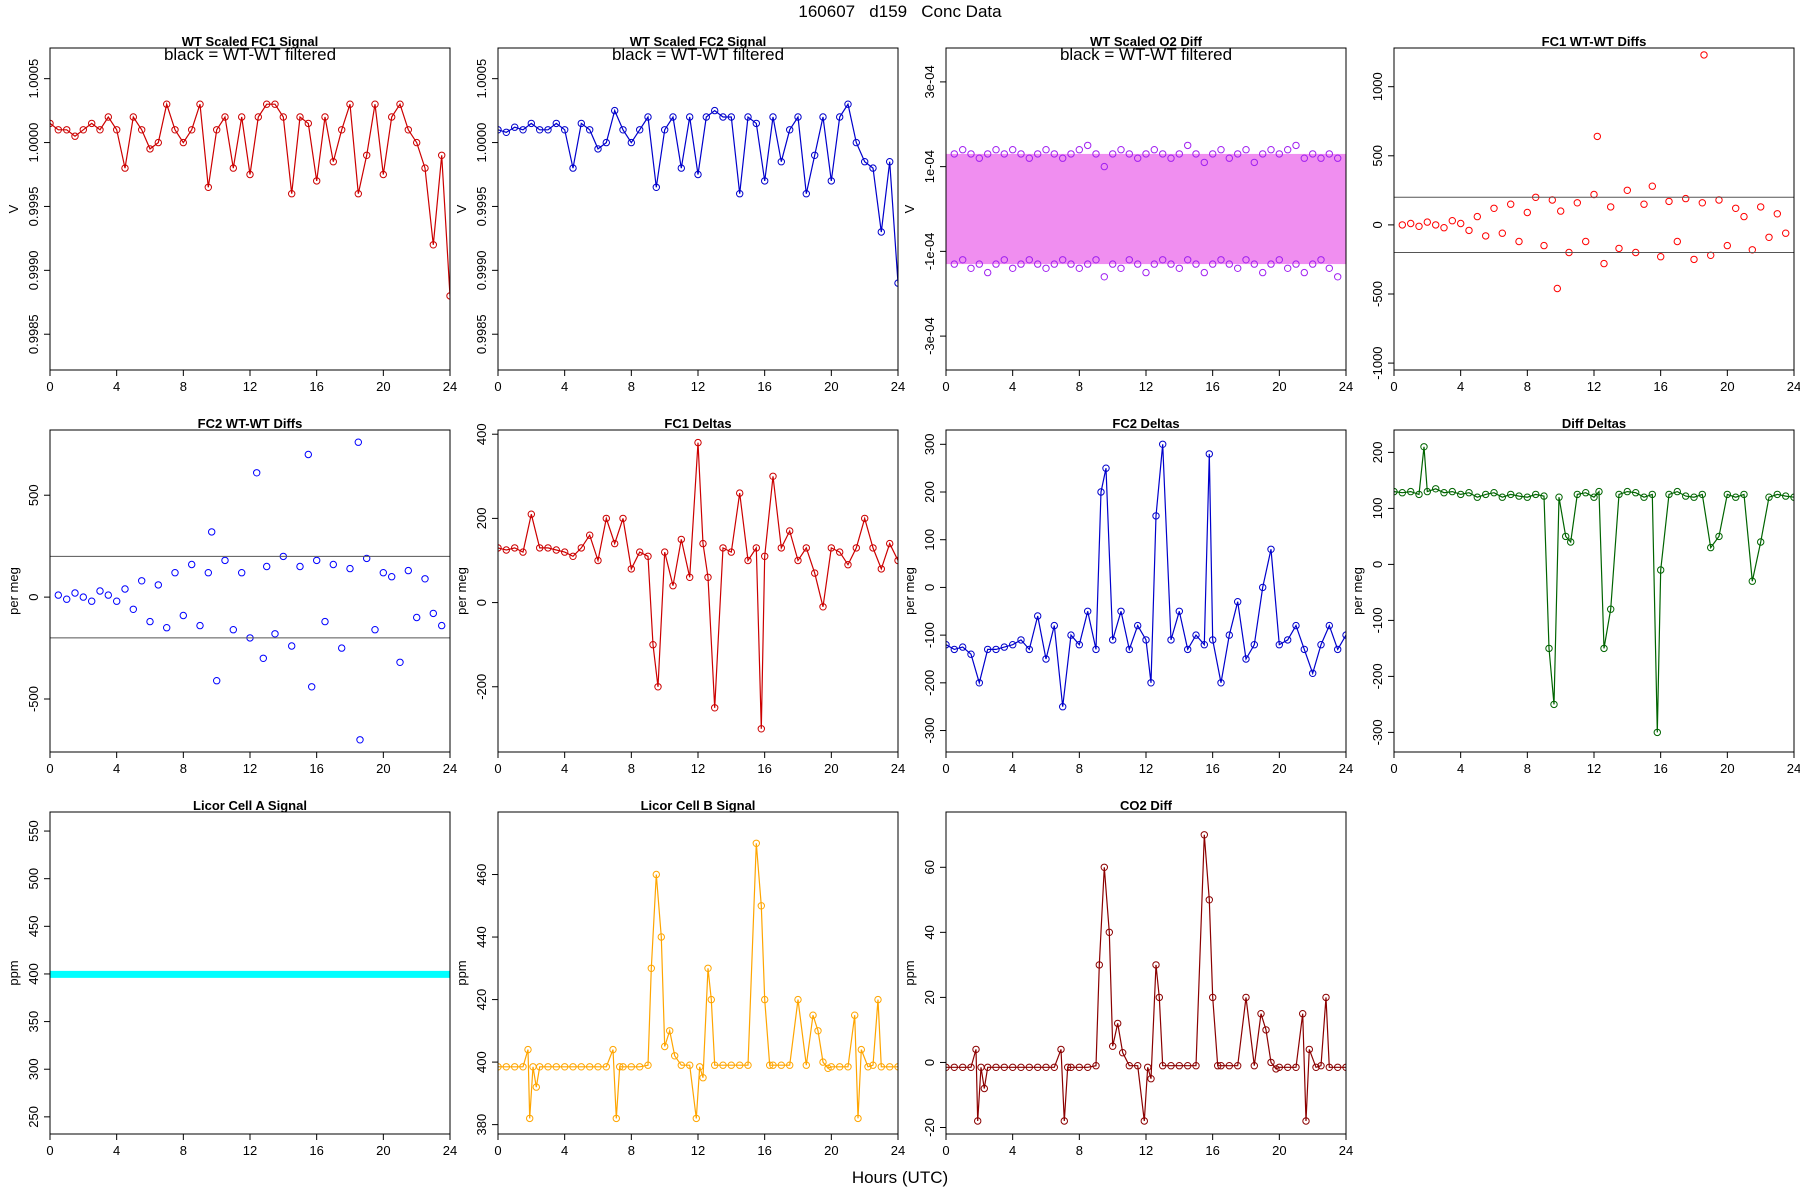 Image resolution: width=1800 pixels, height=1200 pixels. I want to click on y-axis-label: per meg, so click(13, 591).